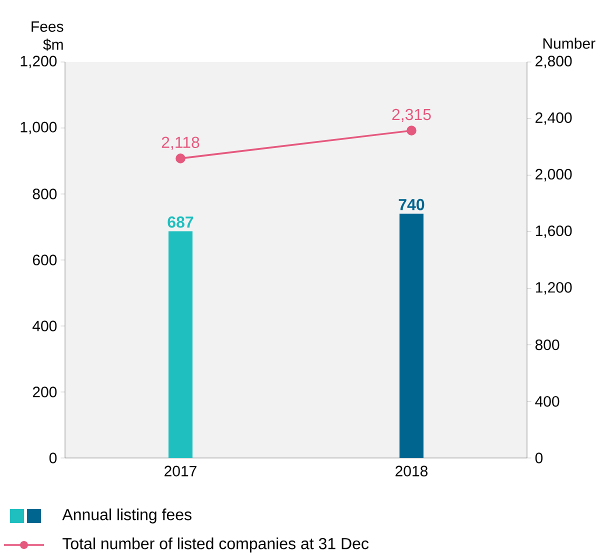 The height and width of the screenshot is (554, 616). Describe the element at coordinates (44, 260) in the screenshot. I see `y-tick-label: 600` at that location.